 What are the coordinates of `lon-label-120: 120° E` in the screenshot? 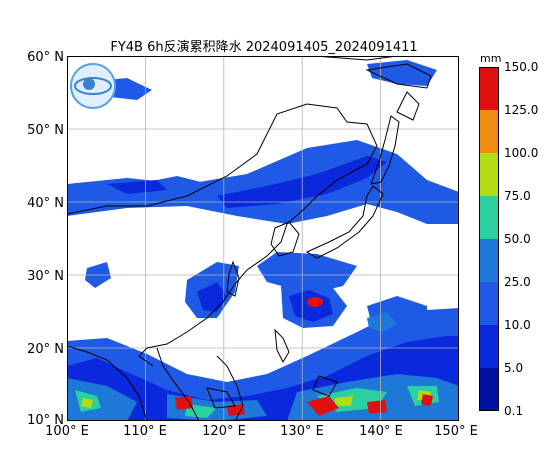 It's located at (224, 431).